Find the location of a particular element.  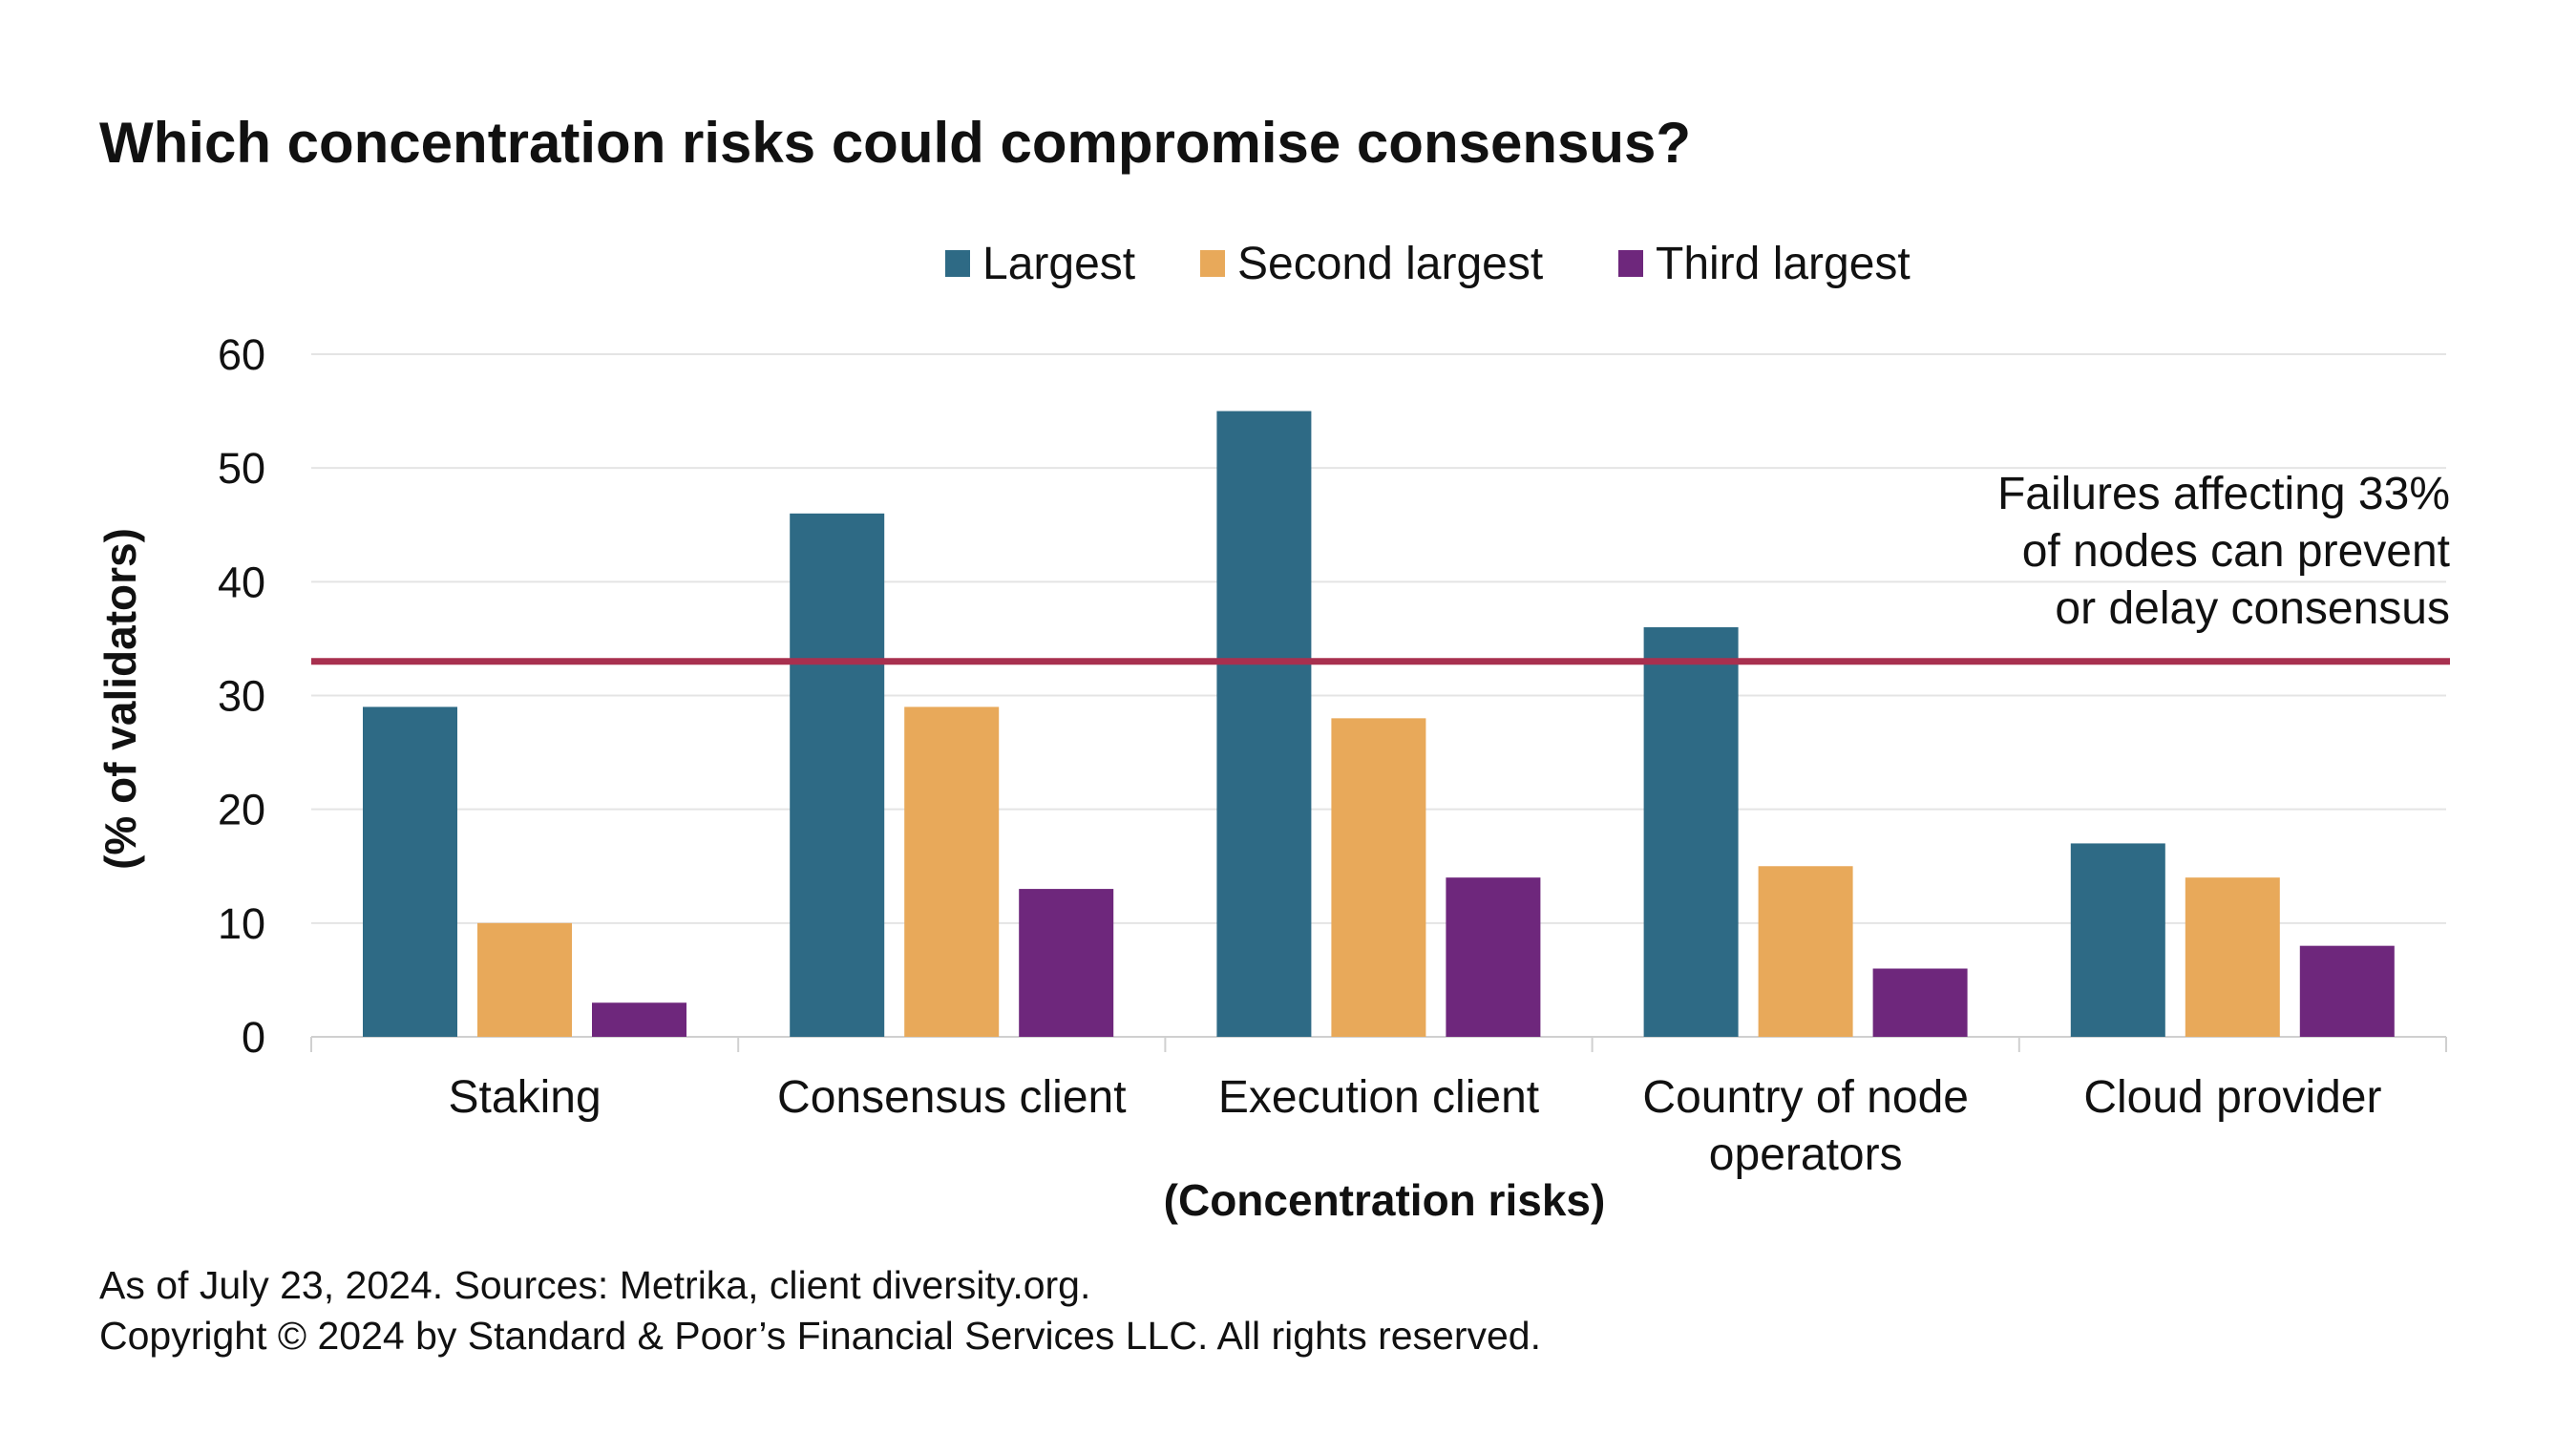

legend-label: Third largest is located at coordinates (1783, 264).